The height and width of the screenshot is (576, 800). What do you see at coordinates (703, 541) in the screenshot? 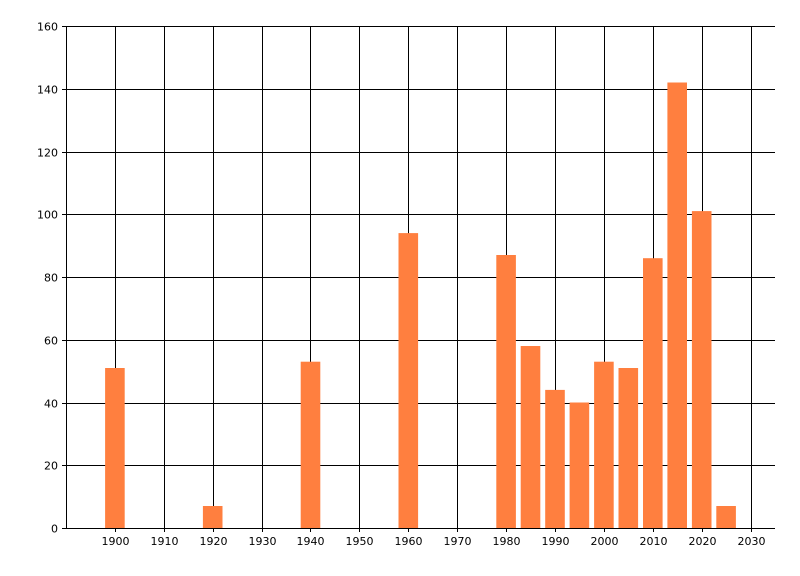
I see `x-tick-label: 2020` at bounding box center [703, 541].